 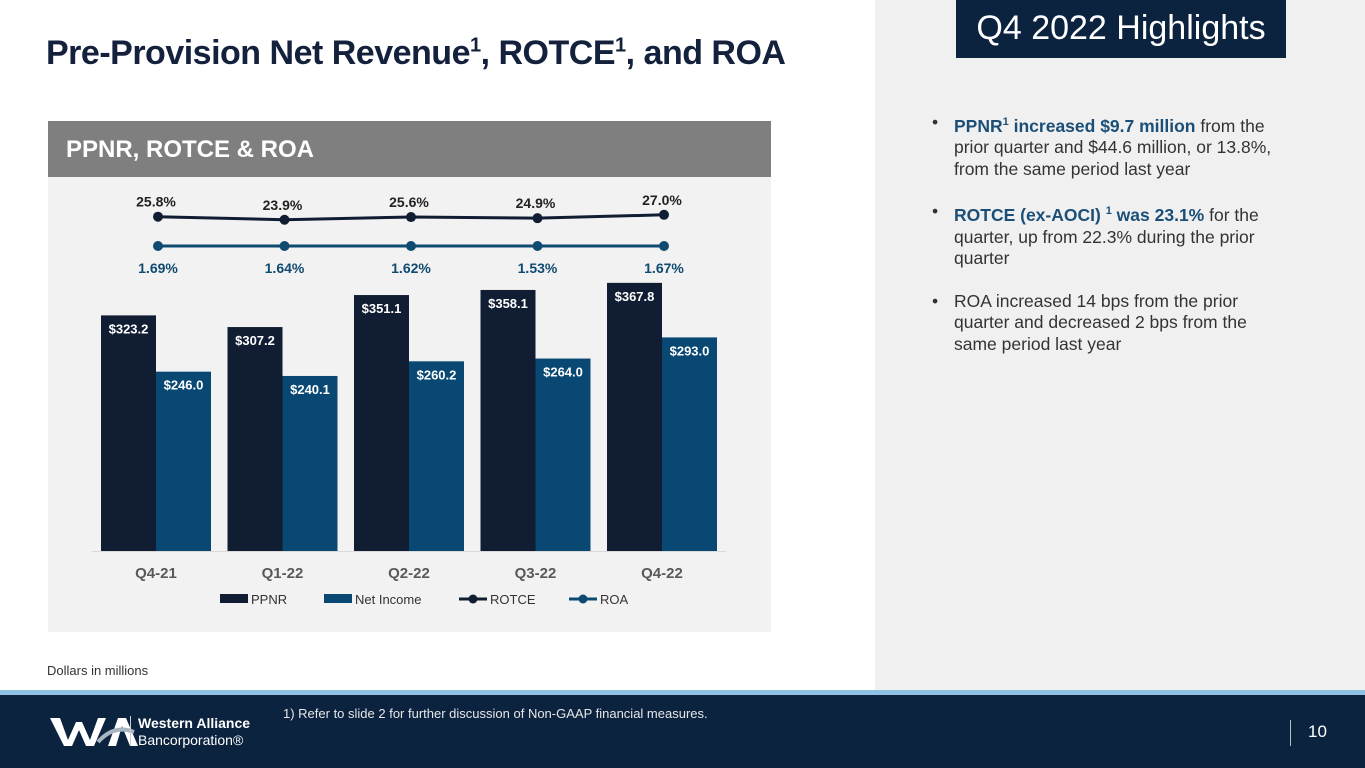 I want to click on logo-subname: Bancorporation®, so click(x=191, y=740).